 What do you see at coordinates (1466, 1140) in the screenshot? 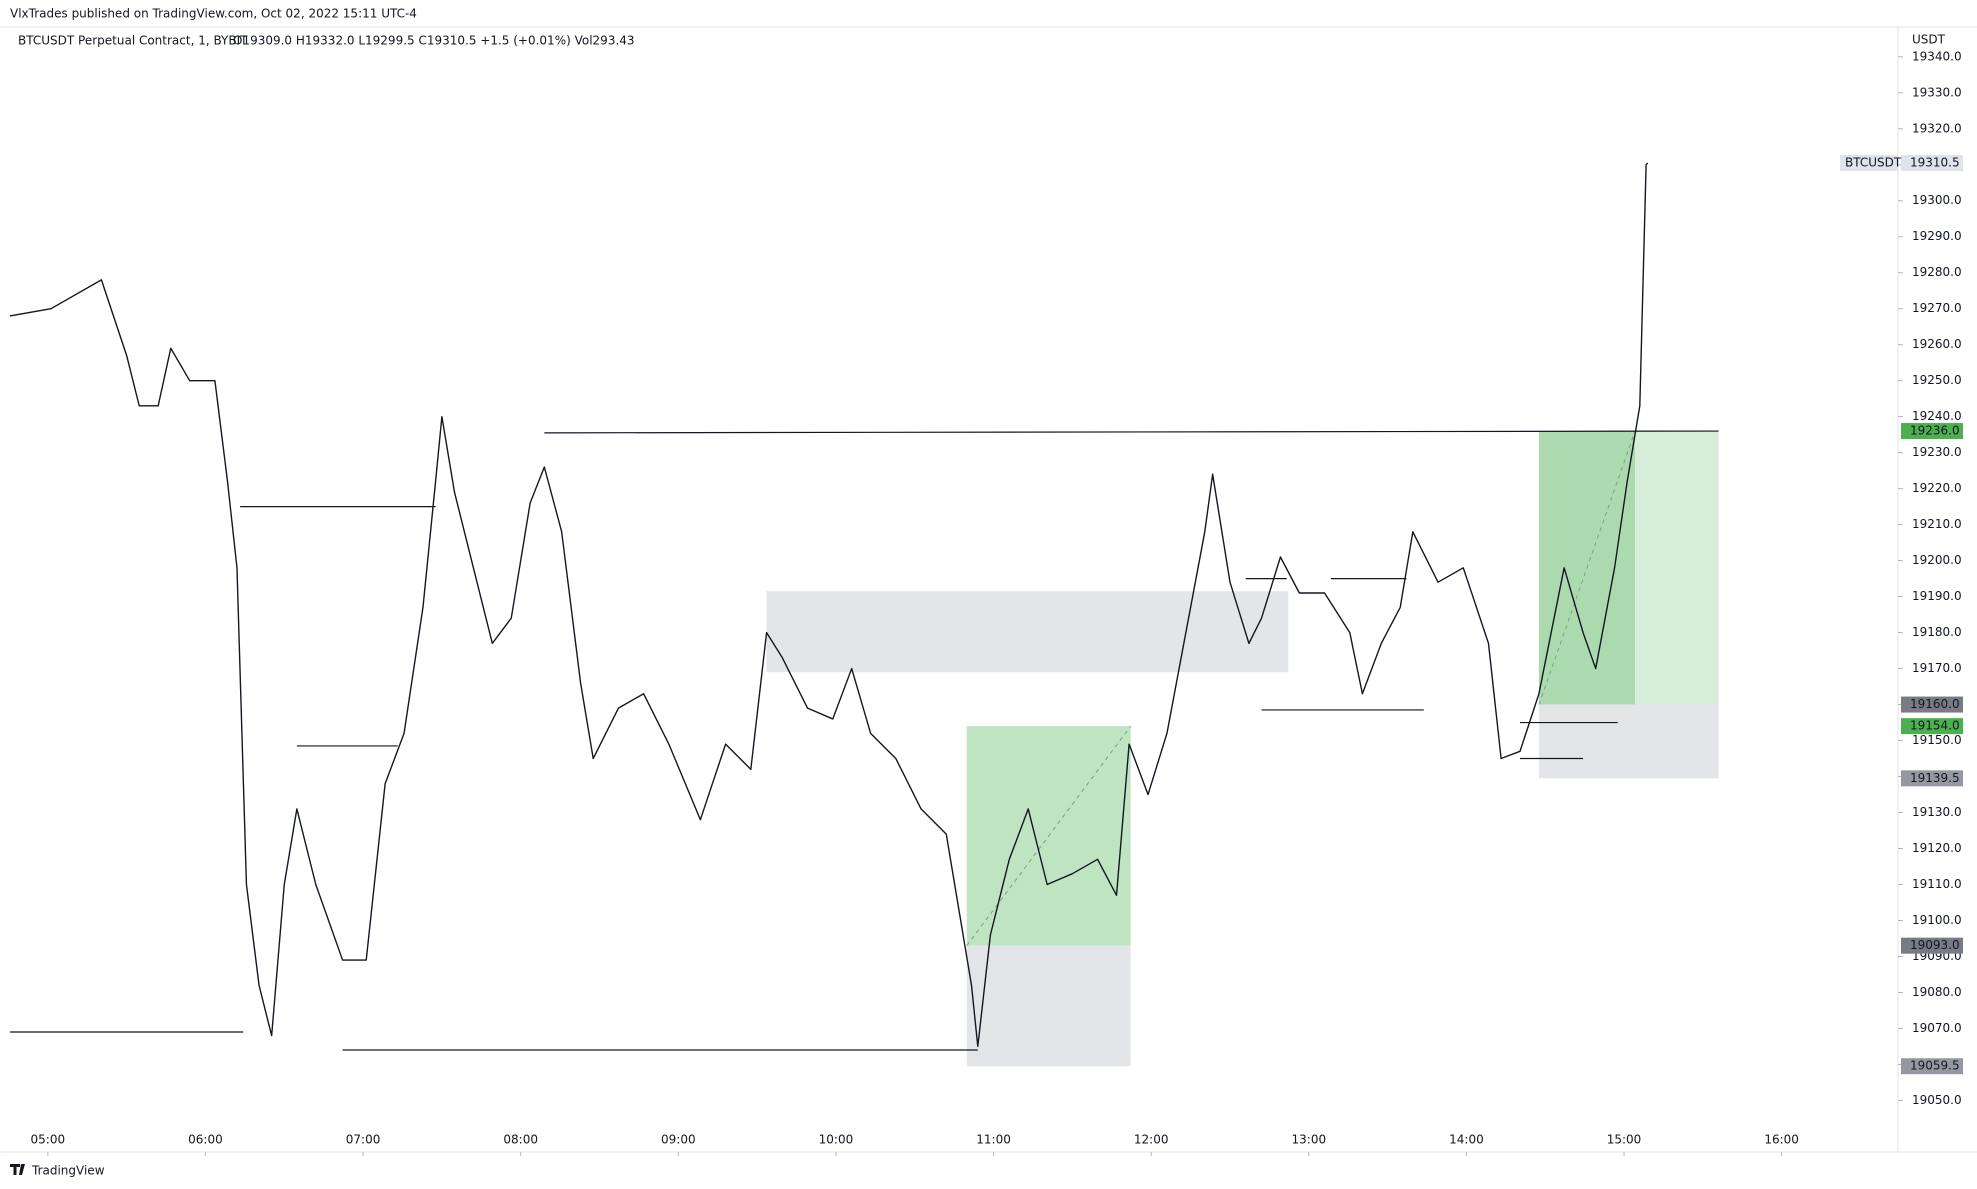
I see `x-tick-label: 14:00` at bounding box center [1466, 1140].